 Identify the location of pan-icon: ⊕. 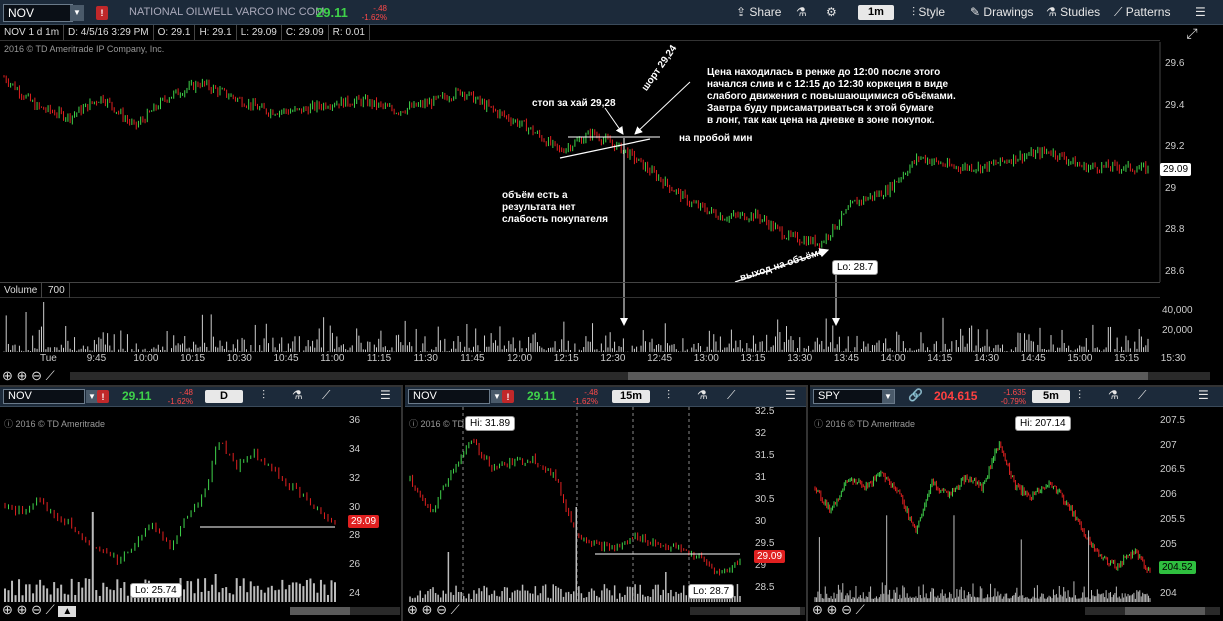
(7, 375).